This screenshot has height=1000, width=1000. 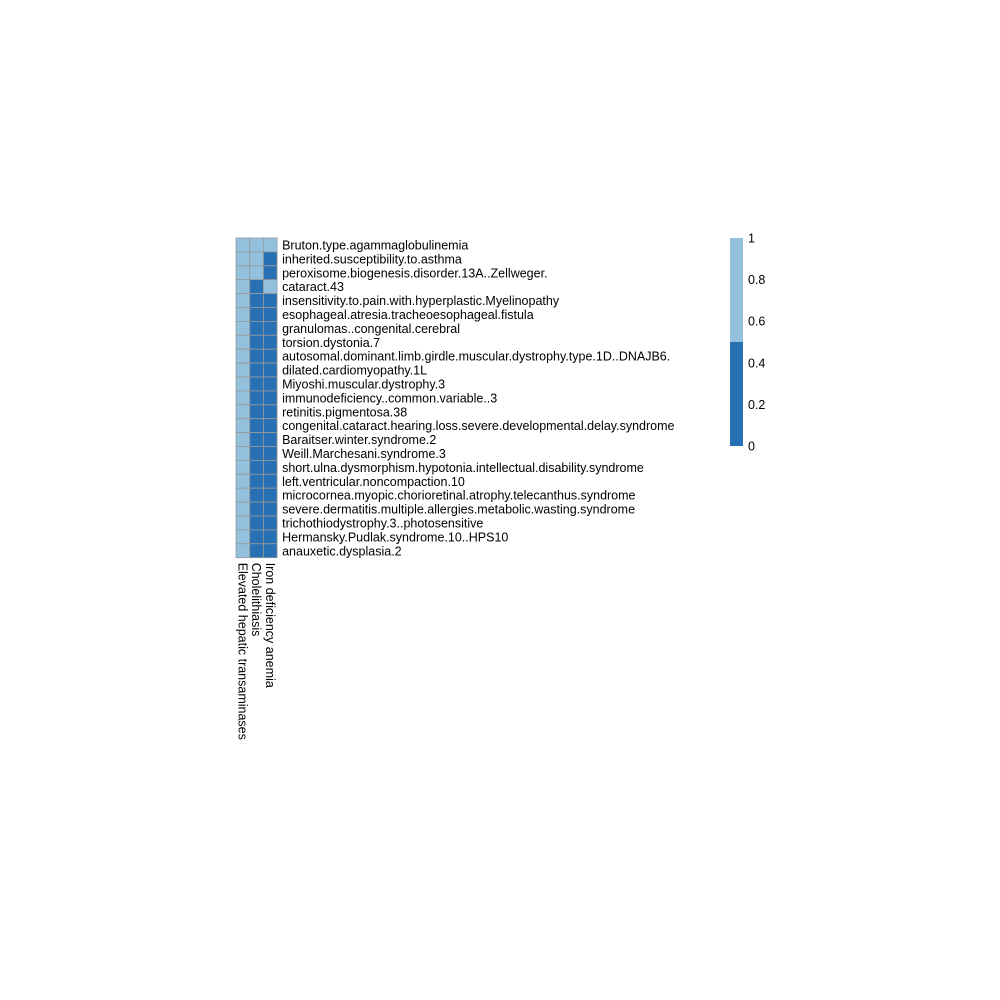 What do you see at coordinates (751, 447) in the screenshot?
I see `legend-tick-label: 0` at bounding box center [751, 447].